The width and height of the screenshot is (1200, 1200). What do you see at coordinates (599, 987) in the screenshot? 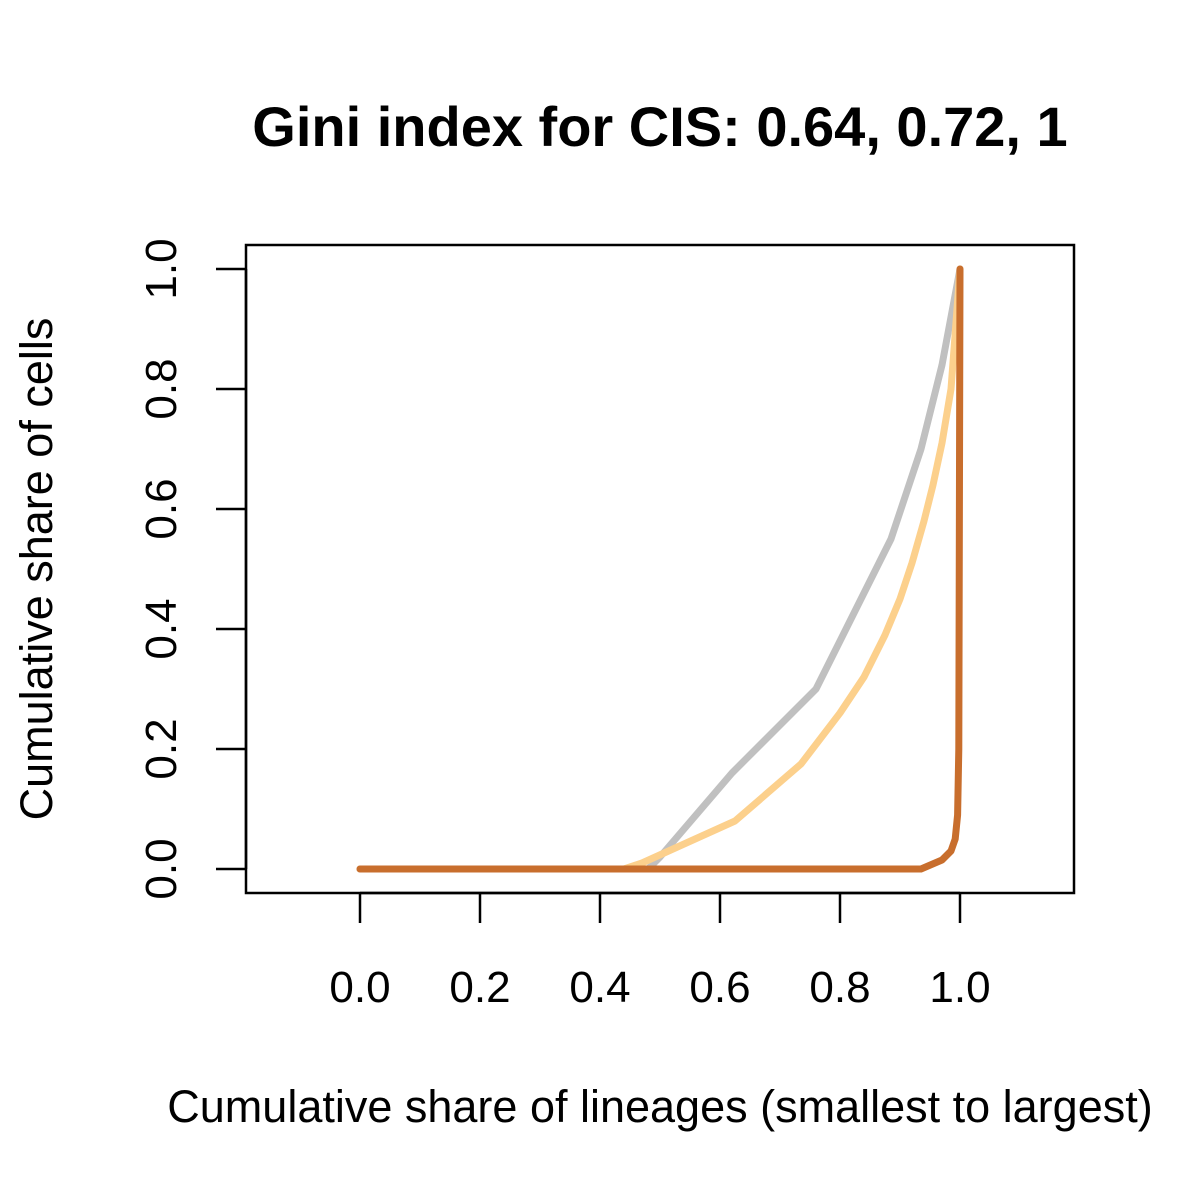
I see `x-tick-label: 0.4` at bounding box center [599, 987].